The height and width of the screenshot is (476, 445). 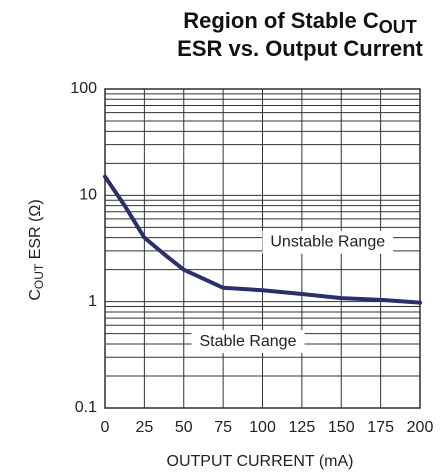 I want to click on title-part: Region of Stable C, so click(x=281, y=20).